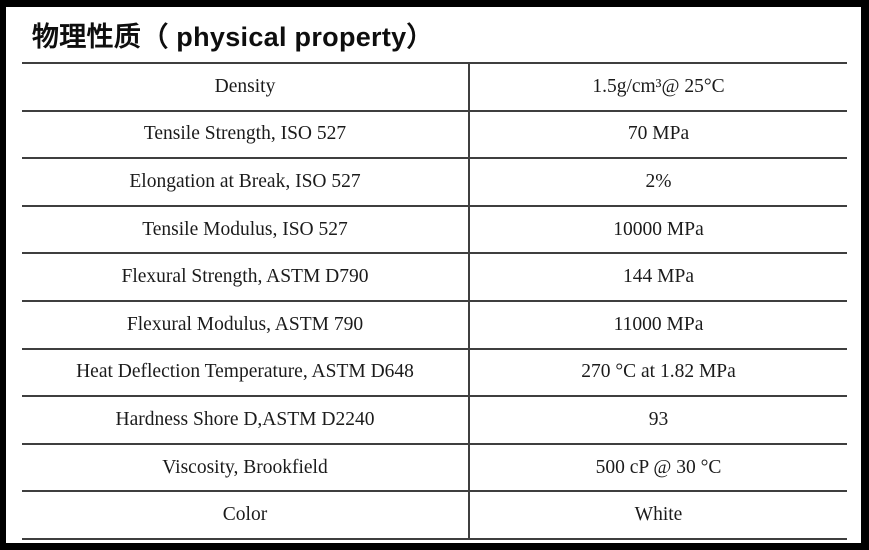 Image resolution: width=869 pixels, height=550 pixels. I want to click on property-name-cell: Flexural Strength, ASTM D790, so click(246, 277).